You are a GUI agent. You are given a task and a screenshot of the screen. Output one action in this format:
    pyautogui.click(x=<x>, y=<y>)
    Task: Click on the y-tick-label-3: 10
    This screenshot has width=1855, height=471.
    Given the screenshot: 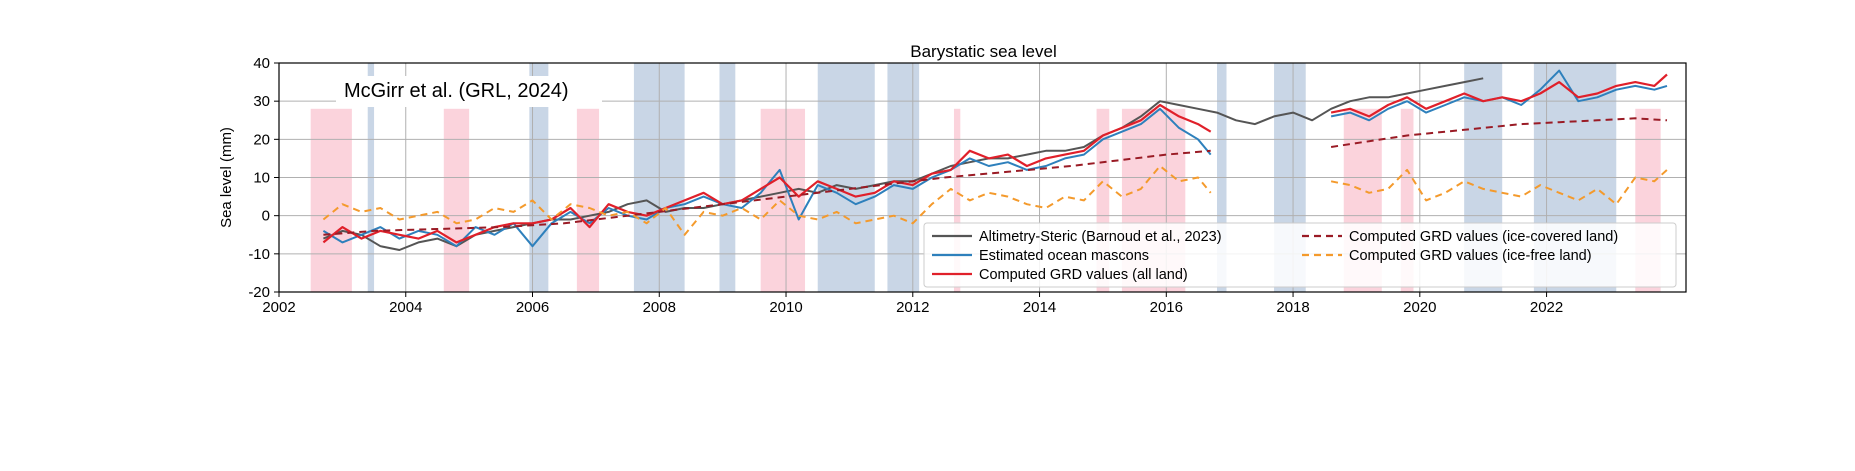 What is the action you would take?
    pyautogui.click(x=261, y=178)
    